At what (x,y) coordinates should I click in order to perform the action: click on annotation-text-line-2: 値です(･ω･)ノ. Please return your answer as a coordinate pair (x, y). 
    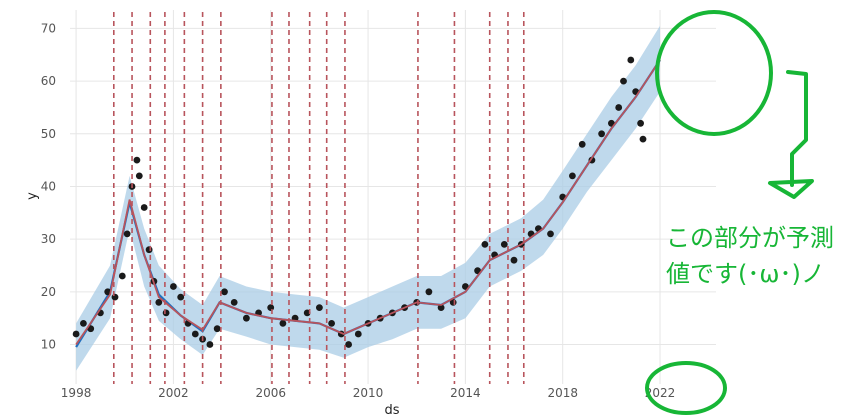
    Looking at the image, I should click on (745, 274).